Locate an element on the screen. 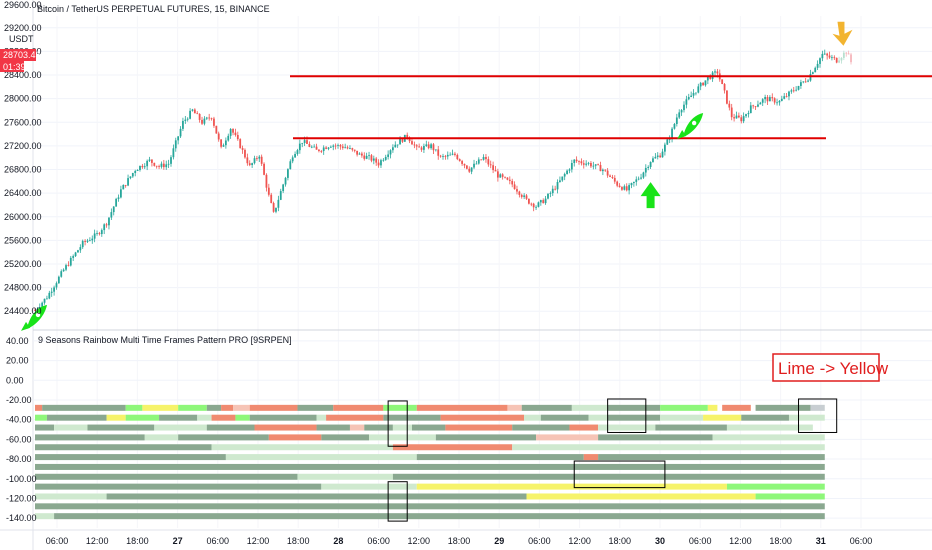  time-tick-label: 27 is located at coordinates (178, 541).